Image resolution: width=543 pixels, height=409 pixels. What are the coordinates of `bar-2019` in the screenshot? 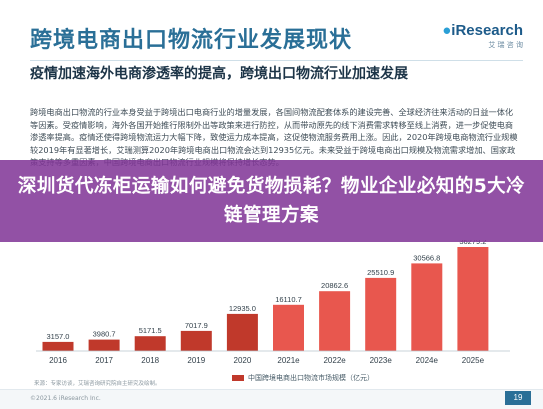 It's located at (196, 340).